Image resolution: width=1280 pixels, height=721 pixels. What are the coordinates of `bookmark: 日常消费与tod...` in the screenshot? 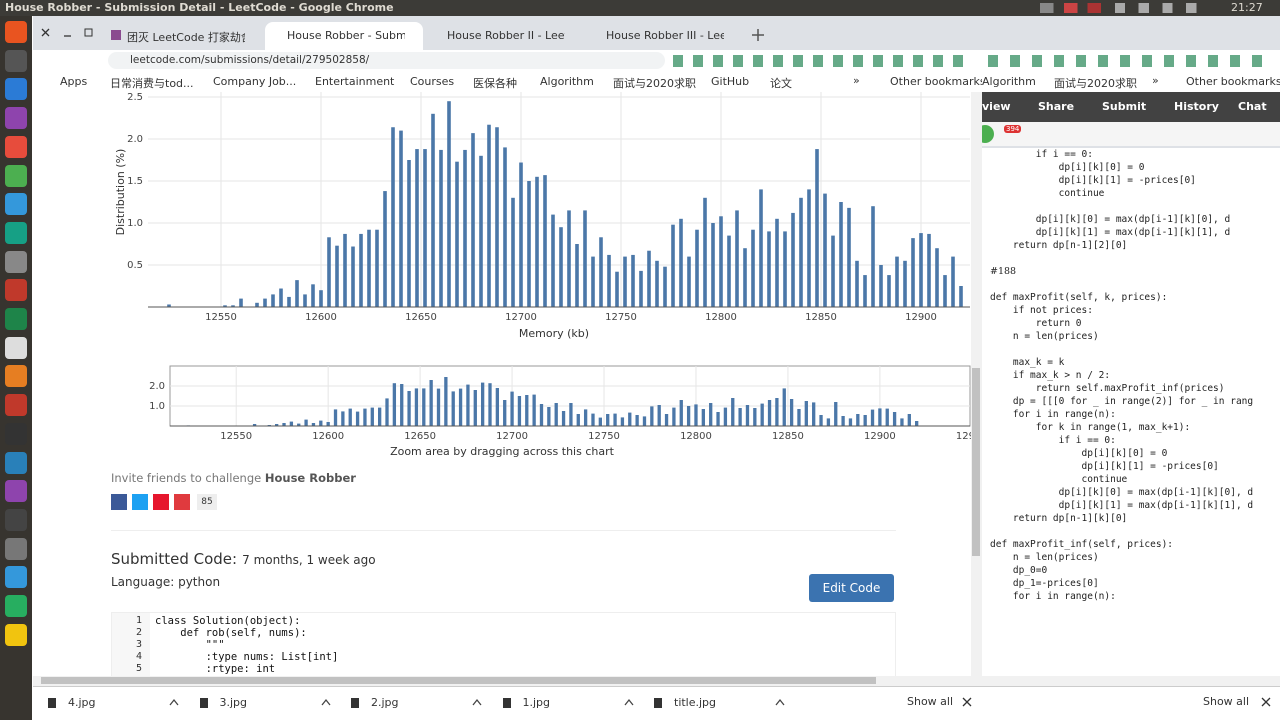 It's located at (152, 83).